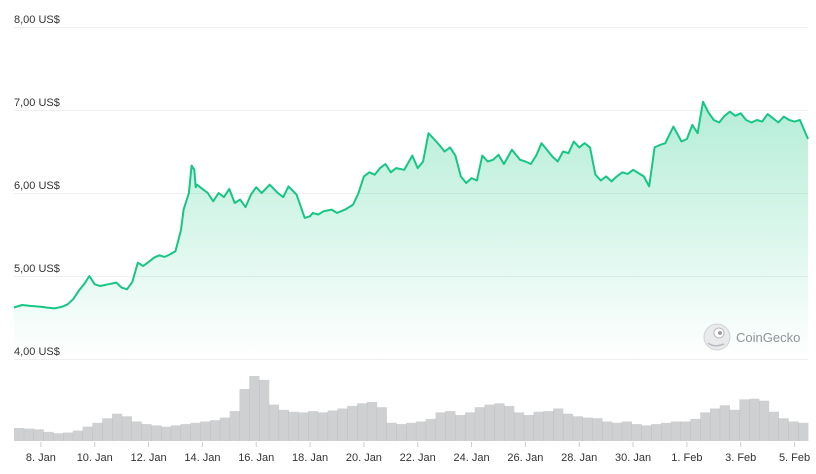  Describe the element at coordinates (633, 458) in the screenshot. I see `x-tick-label: 30. Jan` at that location.